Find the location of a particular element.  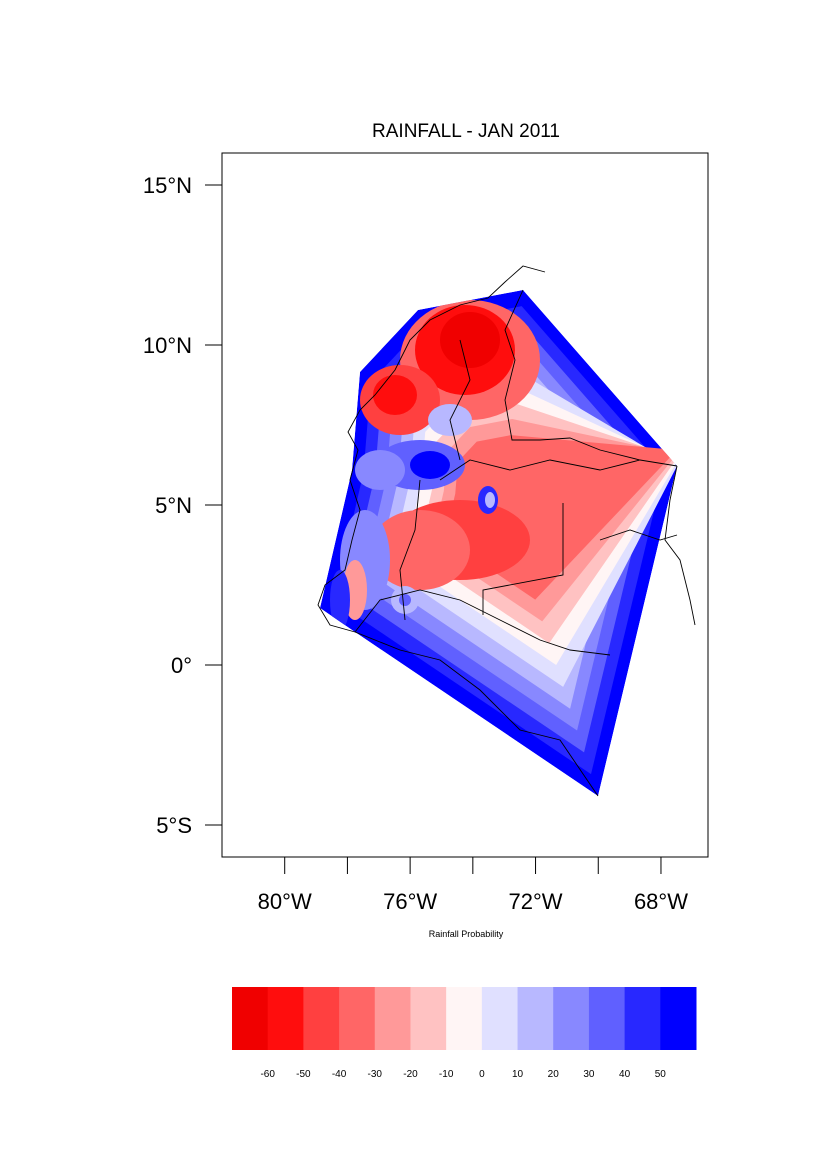

colorbar-label: 30 is located at coordinates (589, 1074).